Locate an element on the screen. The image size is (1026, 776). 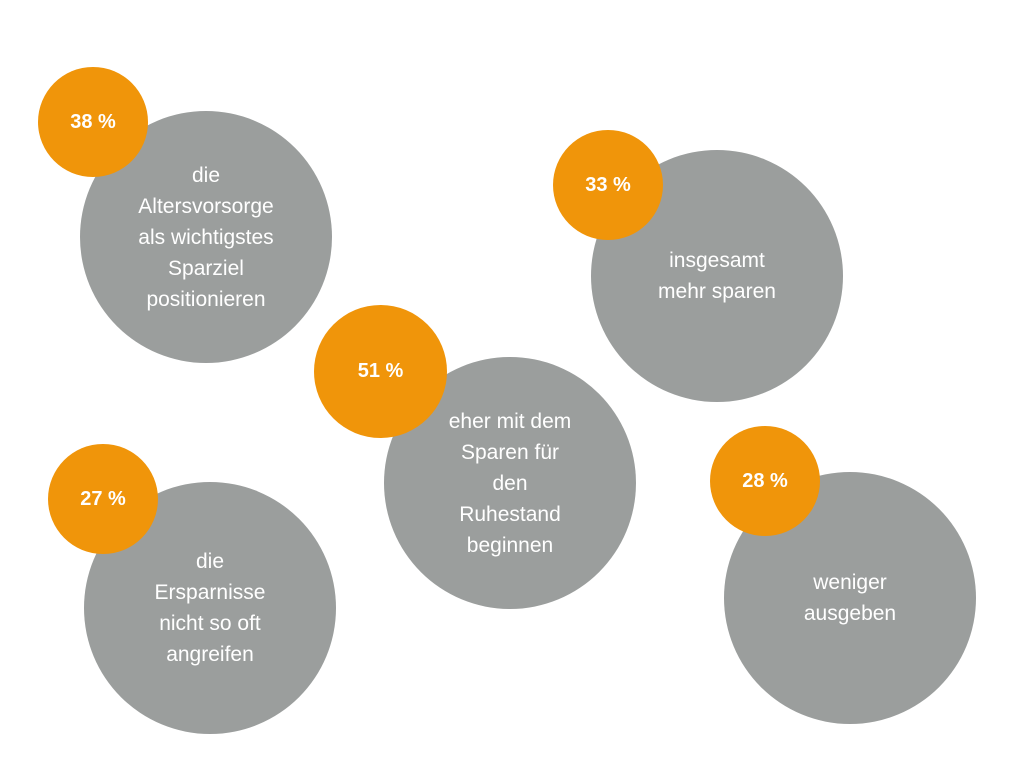
percent-badge-frueher-sparen: 51 % is located at coordinates (380, 371).